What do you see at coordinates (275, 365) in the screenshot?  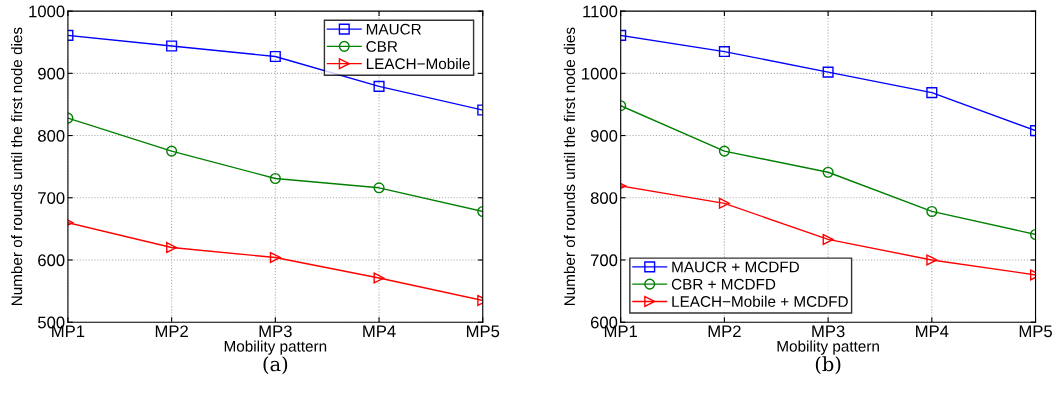 I see `text: (a)` at bounding box center [275, 365].